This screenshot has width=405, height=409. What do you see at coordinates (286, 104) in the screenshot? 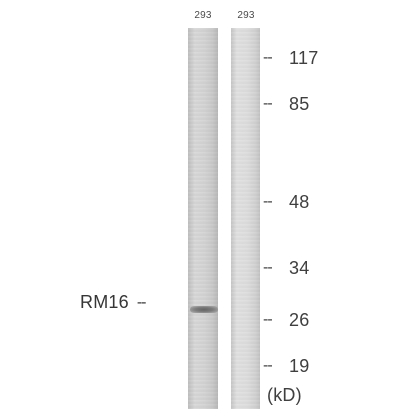
I see `marker-85: -- 85` at bounding box center [286, 104].